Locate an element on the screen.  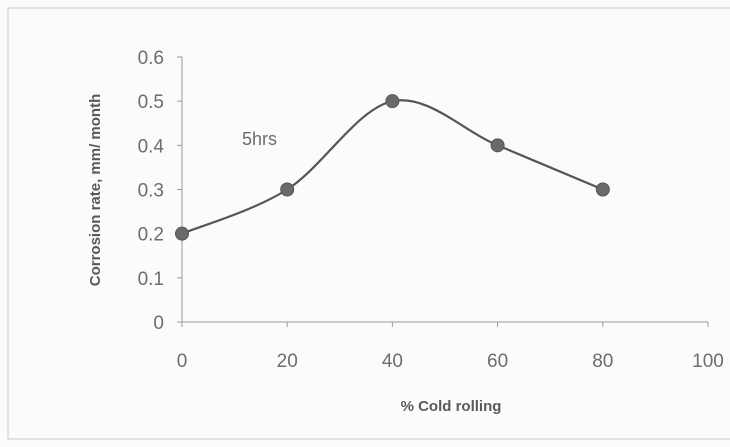
annotation-label: 5hrs is located at coordinates (259, 139).